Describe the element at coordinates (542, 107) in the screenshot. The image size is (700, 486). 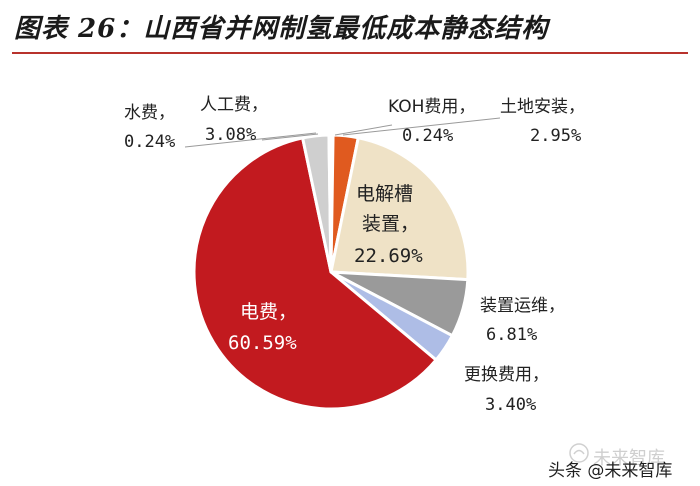
I see `label-land-name: 土地安装，` at that location.